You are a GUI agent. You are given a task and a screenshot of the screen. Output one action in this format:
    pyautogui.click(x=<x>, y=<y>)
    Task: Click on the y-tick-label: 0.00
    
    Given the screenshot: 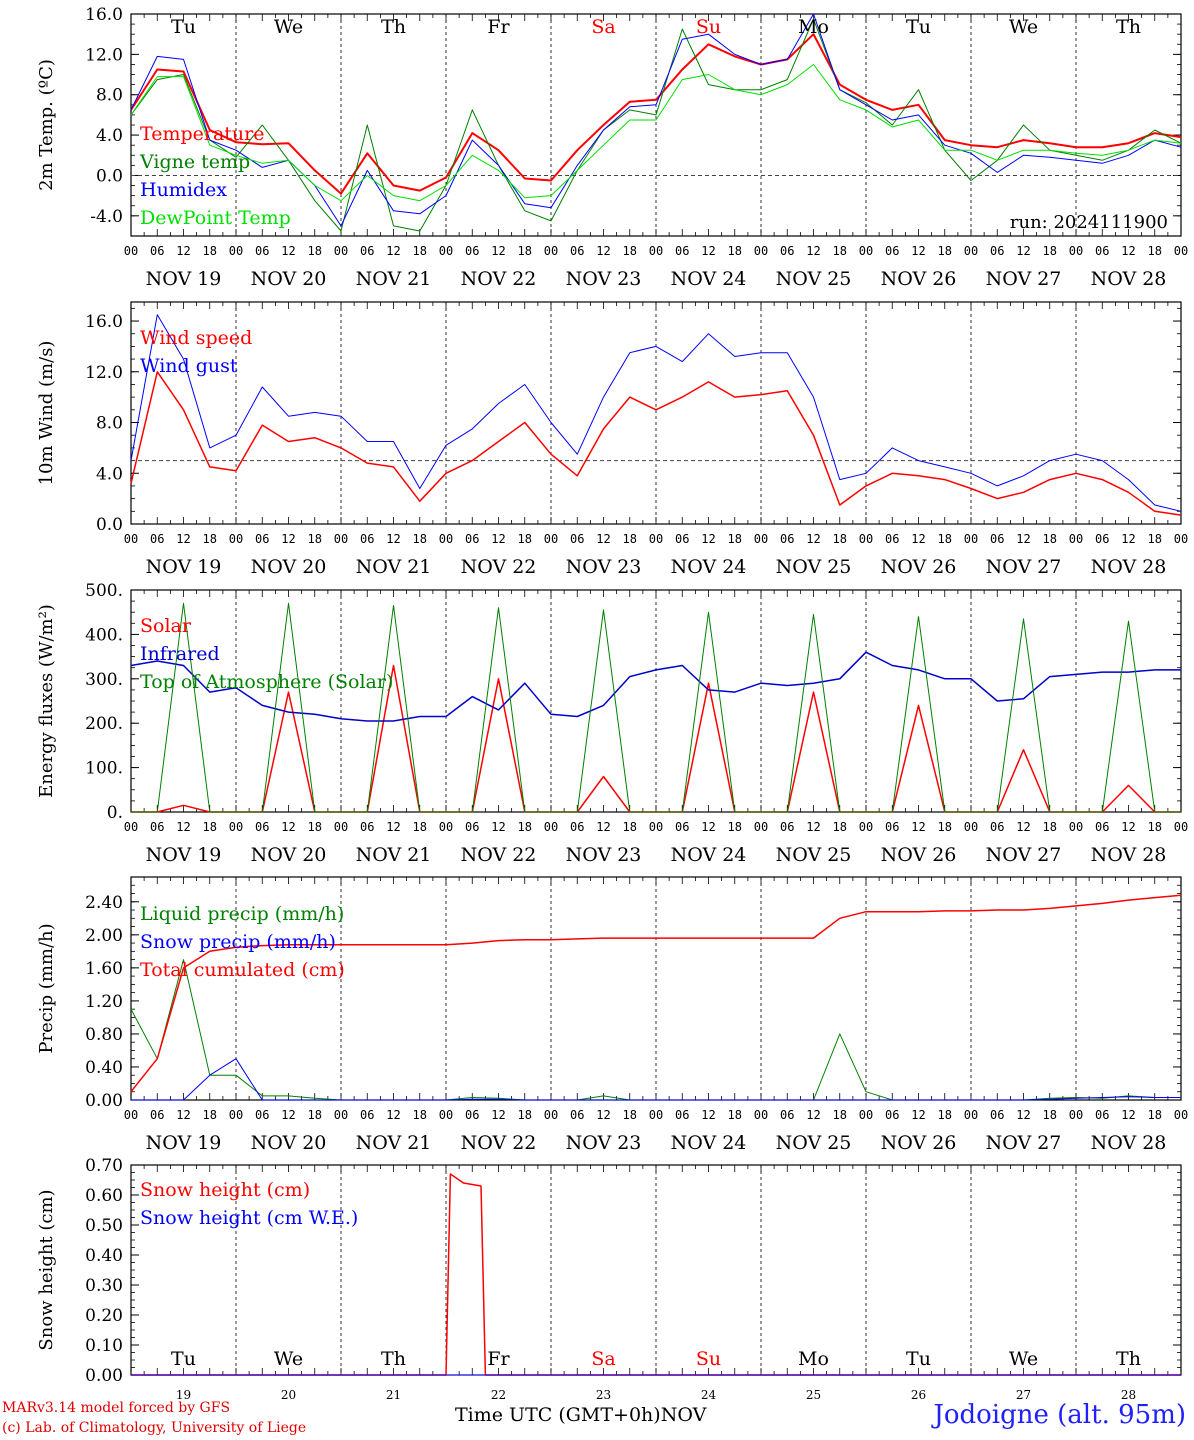 What is the action you would take?
    pyautogui.click(x=104, y=1101)
    